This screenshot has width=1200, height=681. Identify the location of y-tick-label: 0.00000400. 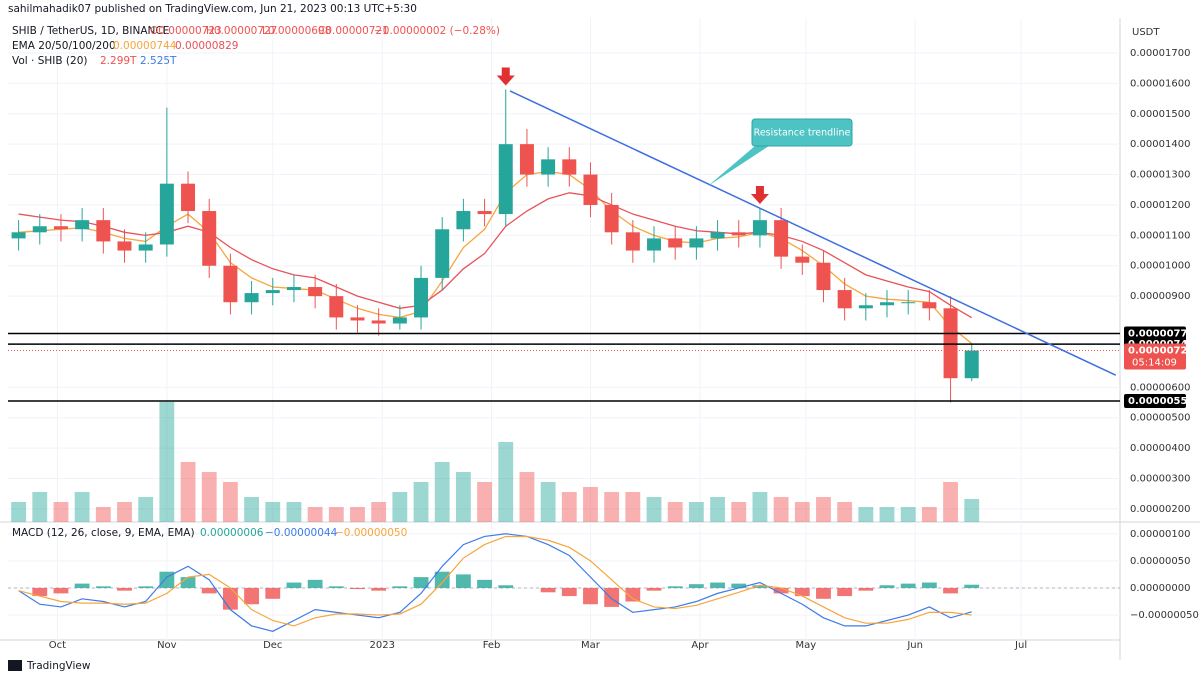
(1160, 448).